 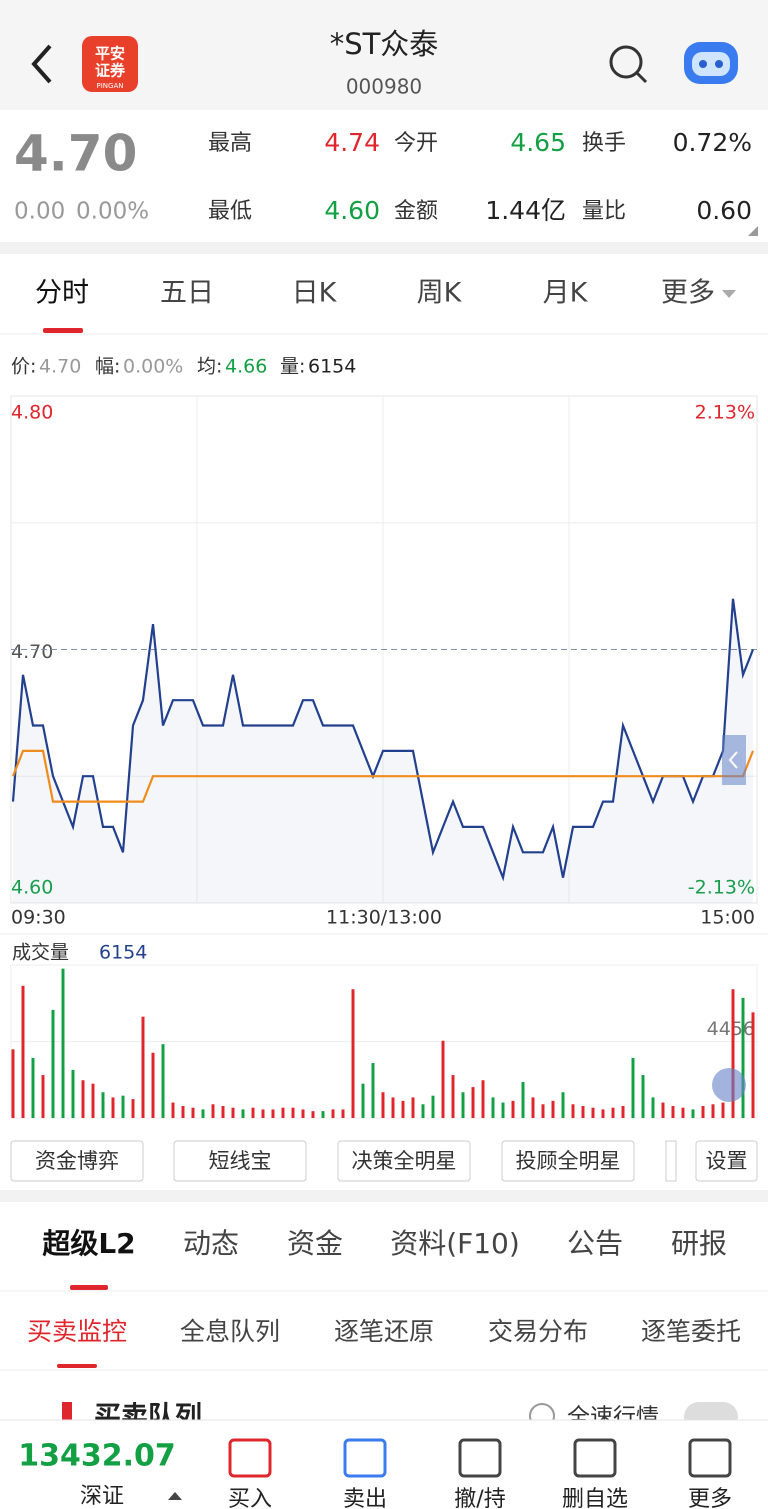 I want to click on section-tab: 超级L2, so click(x=88, y=1243).